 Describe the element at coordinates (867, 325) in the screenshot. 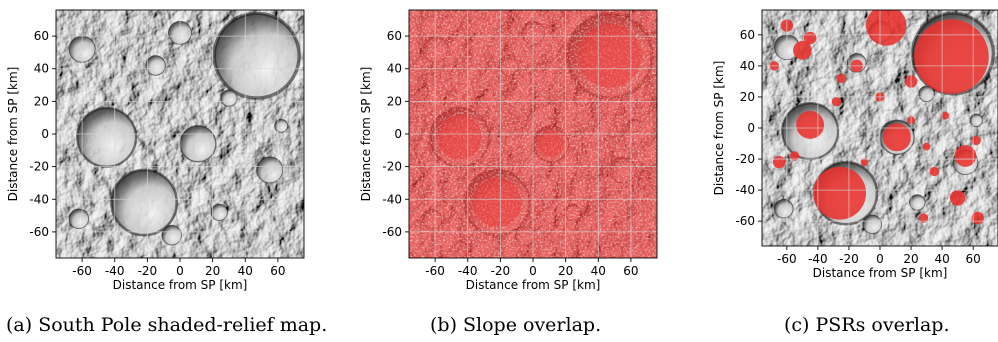

I see `panel-caption: (c) PSRs overlap.` at that location.